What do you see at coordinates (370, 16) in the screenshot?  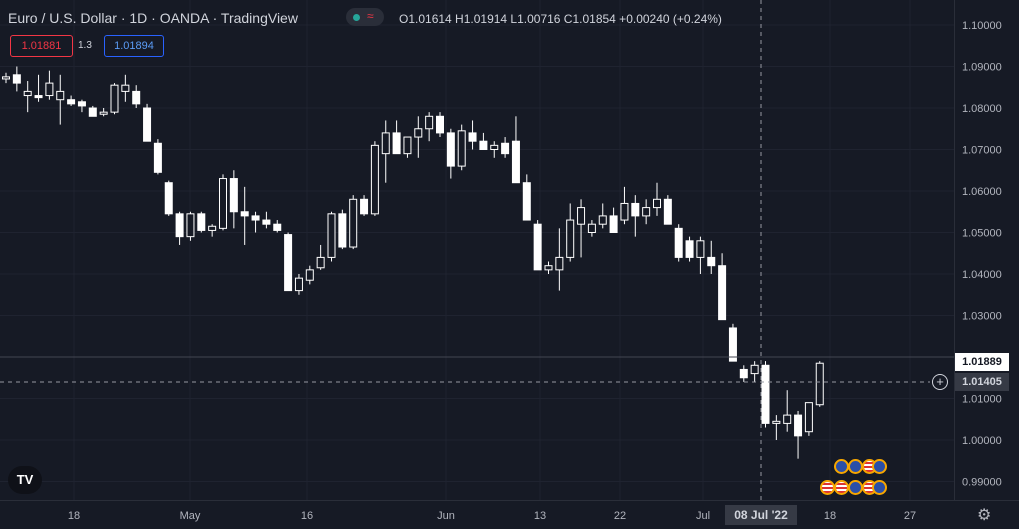 I see `wave-icon: ≈` at bounding box center [370, 16].